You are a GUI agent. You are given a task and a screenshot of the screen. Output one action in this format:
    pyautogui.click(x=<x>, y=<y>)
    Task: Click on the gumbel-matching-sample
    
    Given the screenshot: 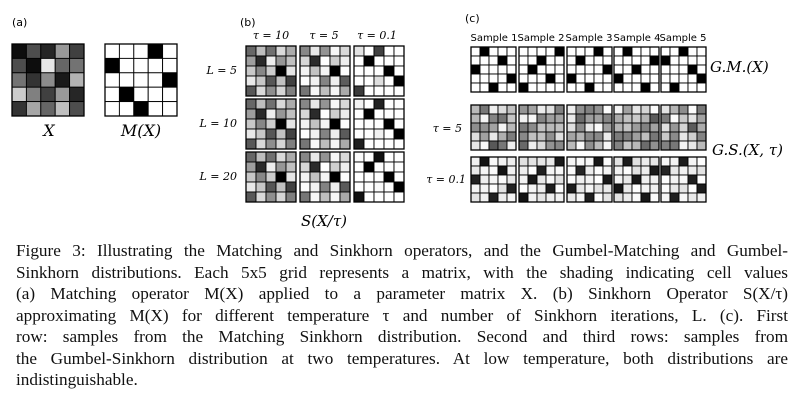 What is the action you would take?
    pyautogui.click(x=589, y=69)
    